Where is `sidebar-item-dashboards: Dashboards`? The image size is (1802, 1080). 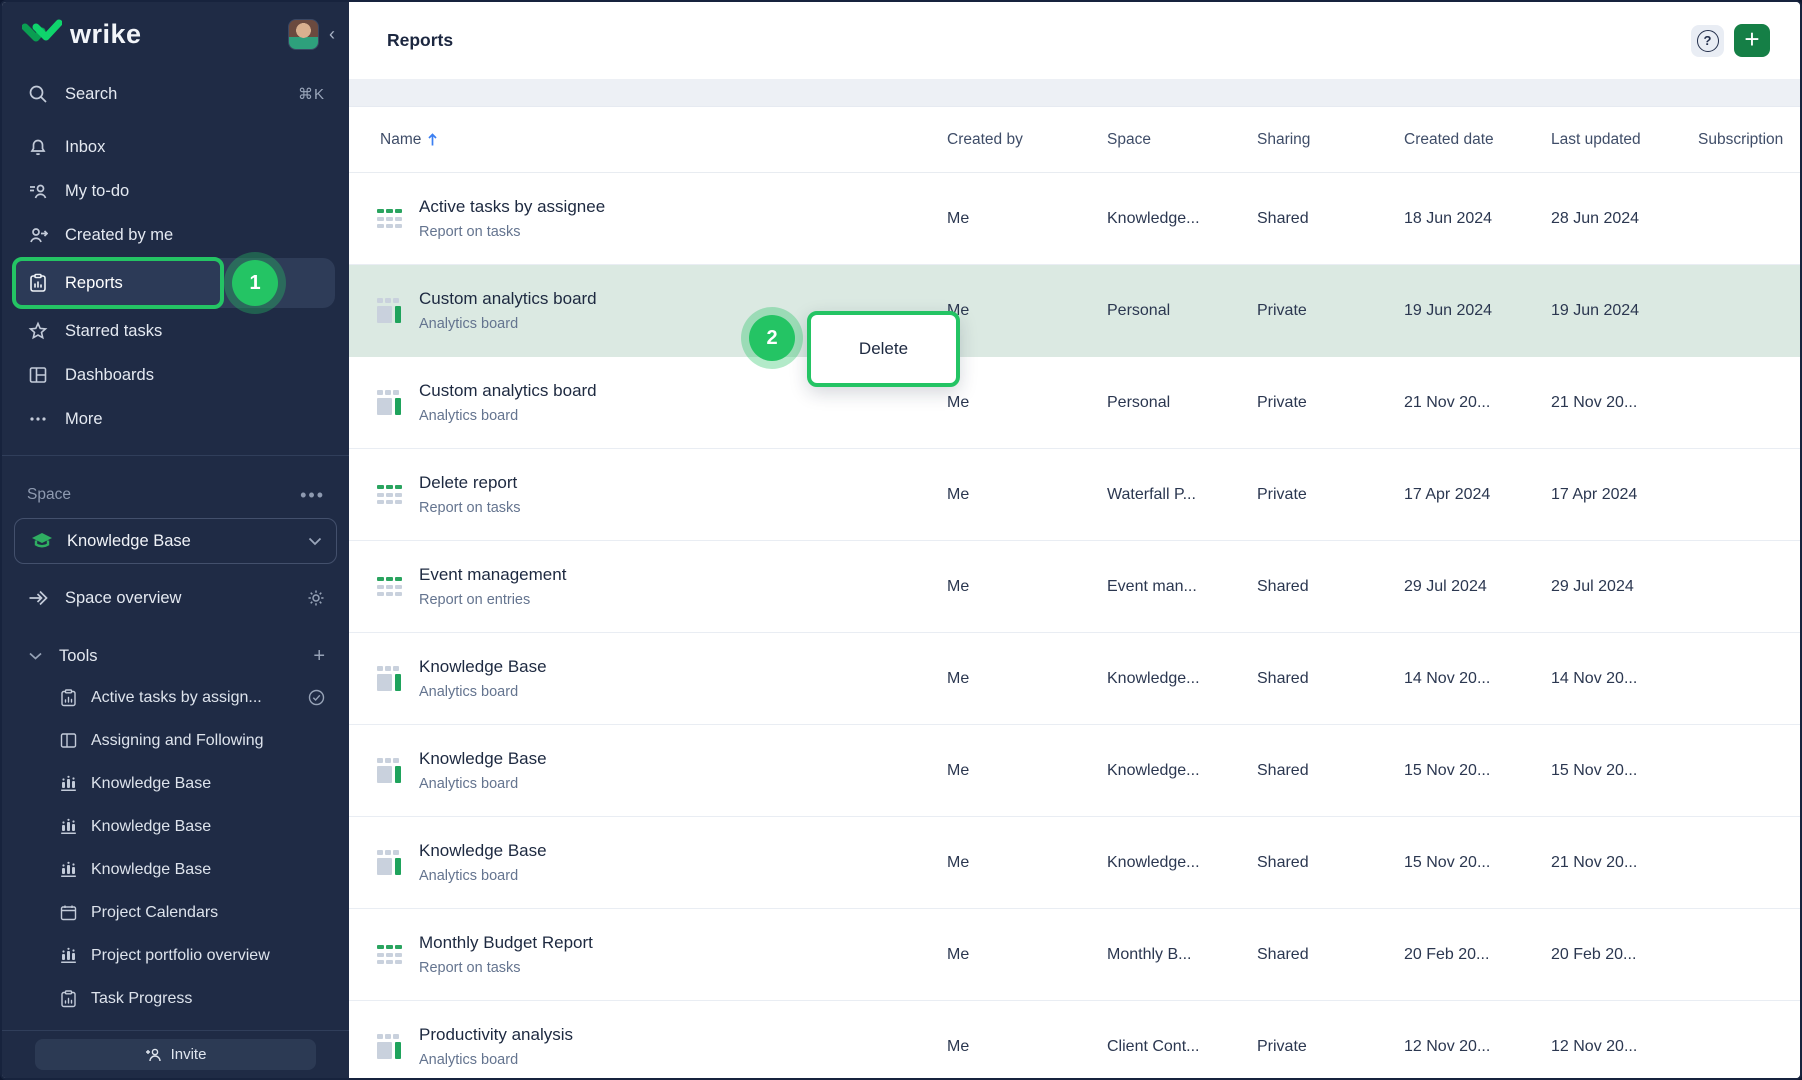 sidebar-item-dashboards: Dashboards is located at coordinates (175, 375).